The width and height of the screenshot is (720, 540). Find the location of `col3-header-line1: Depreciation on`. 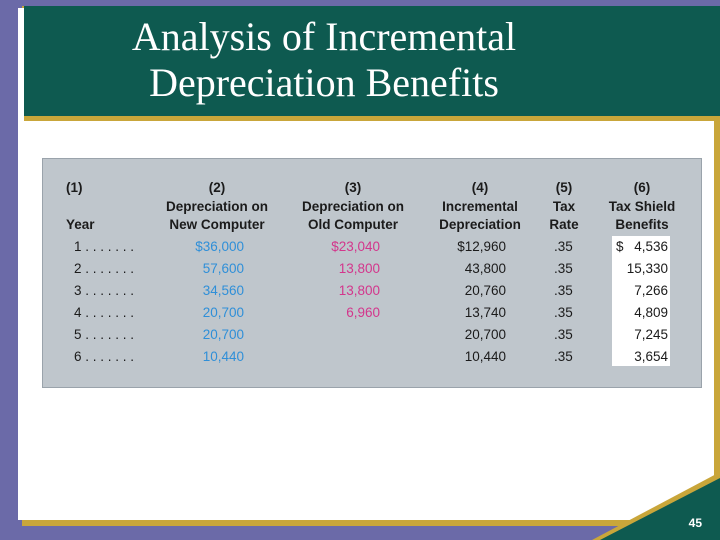

col3-header-line1: Depreciation on is located at coordinates (352, 206).